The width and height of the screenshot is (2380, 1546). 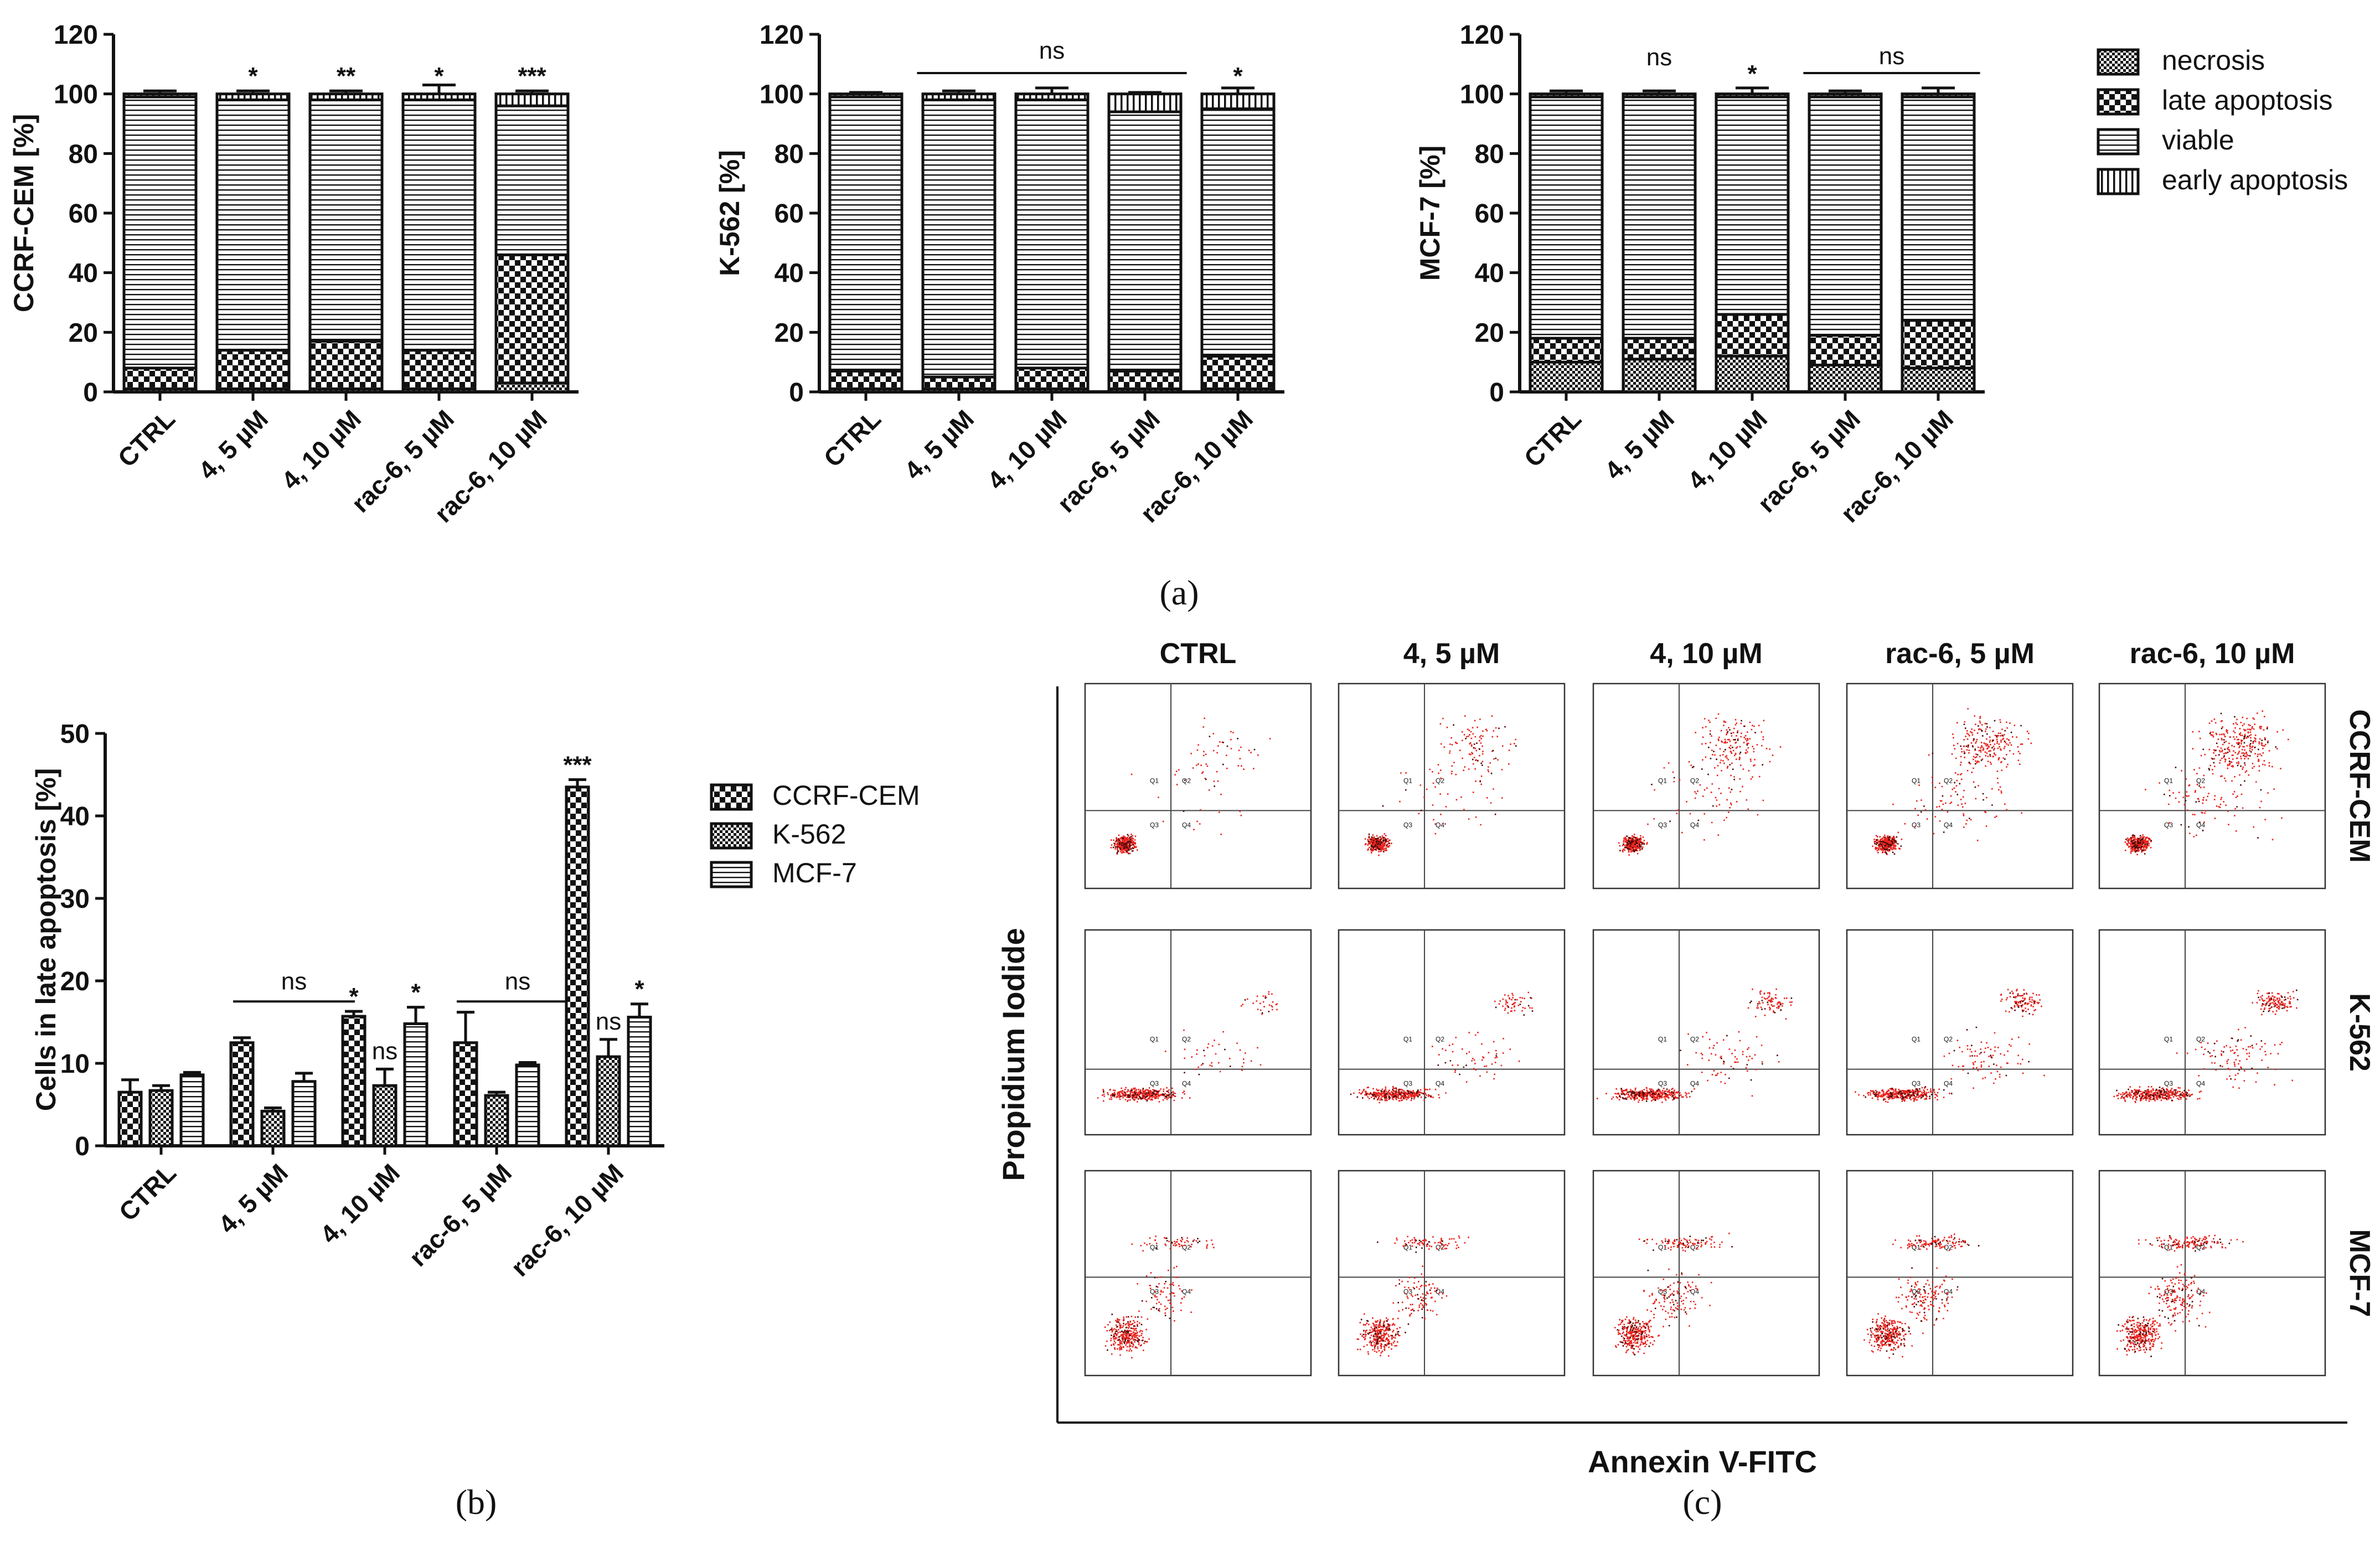 I want to click on y-tick-label: 20, so click(x=83, y=333).